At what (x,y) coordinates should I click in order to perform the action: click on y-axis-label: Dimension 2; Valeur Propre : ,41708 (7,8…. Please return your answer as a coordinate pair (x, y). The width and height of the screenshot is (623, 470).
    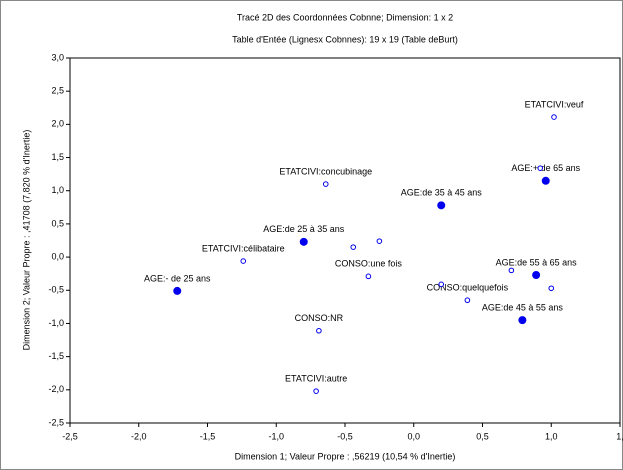
    Looking at the image, I should click on (26, 240).